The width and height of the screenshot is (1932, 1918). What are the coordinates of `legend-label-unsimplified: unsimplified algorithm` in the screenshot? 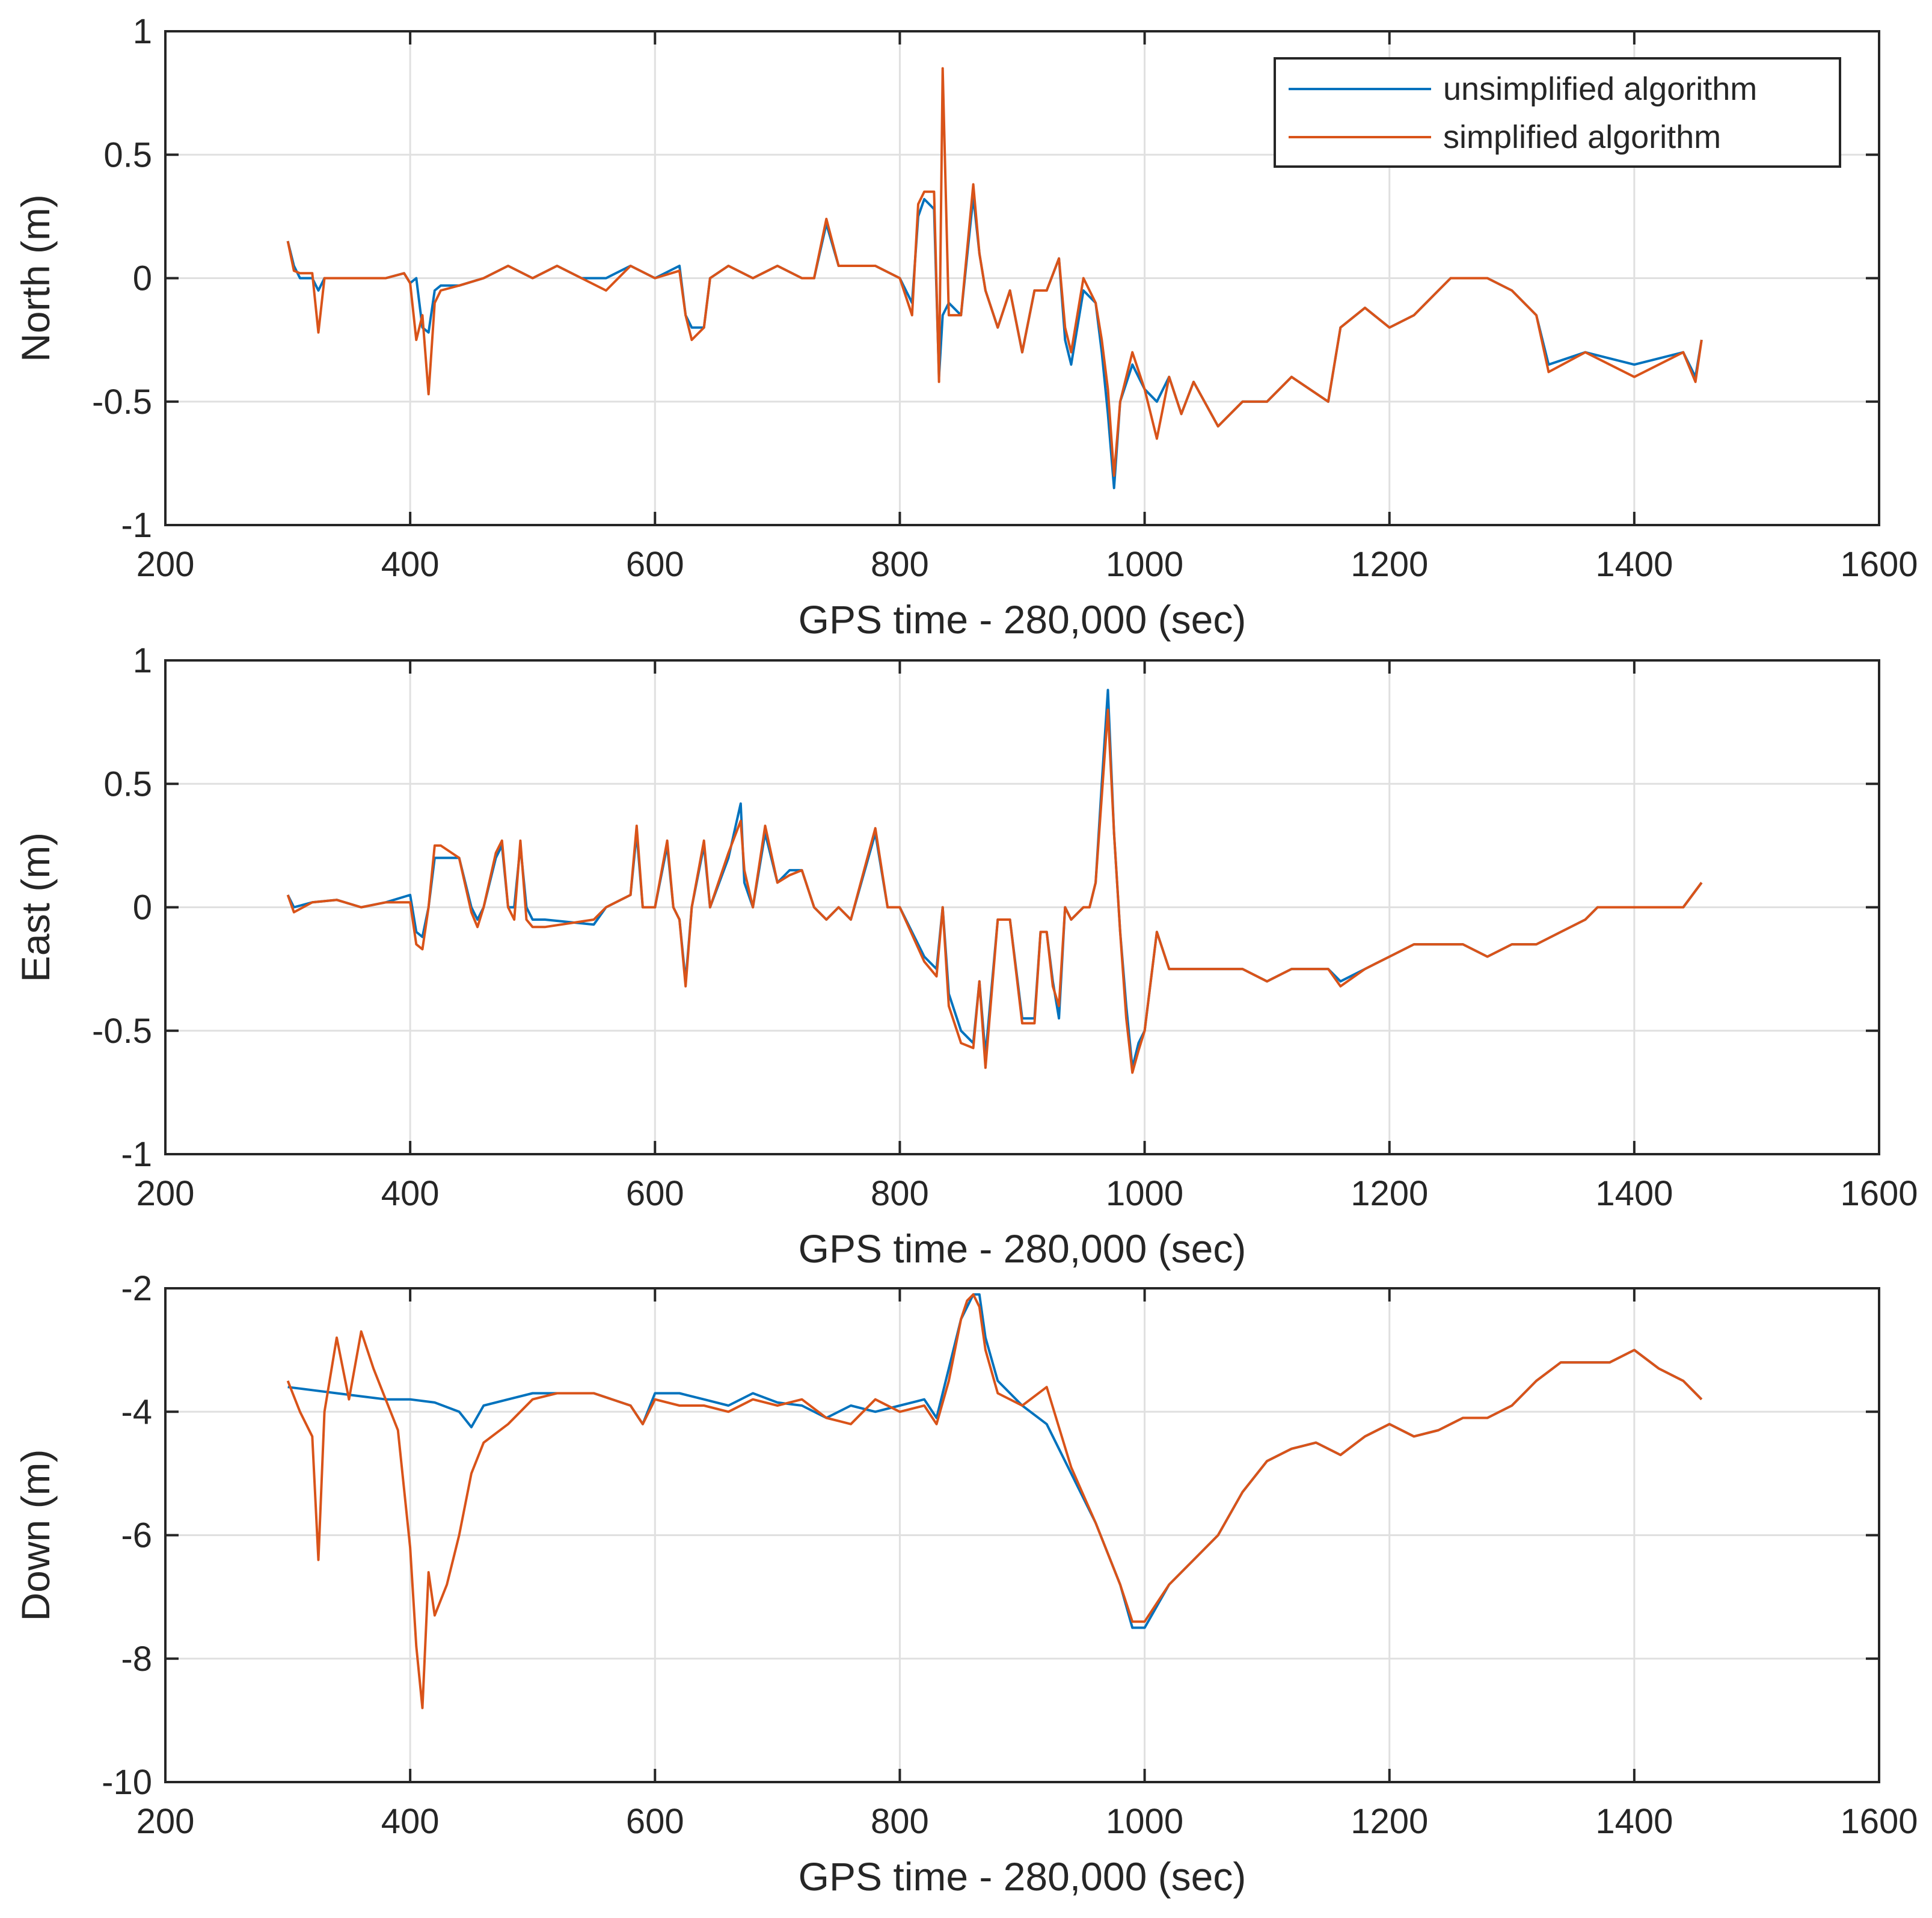 It's located at (1600, 89).